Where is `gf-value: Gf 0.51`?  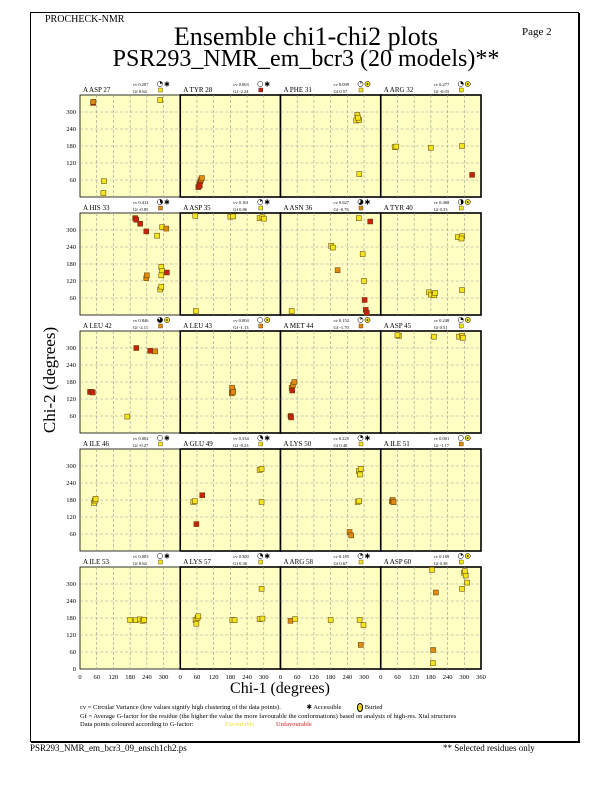 gf-value: Gf 0.51 is located at coordinates (441, 327).